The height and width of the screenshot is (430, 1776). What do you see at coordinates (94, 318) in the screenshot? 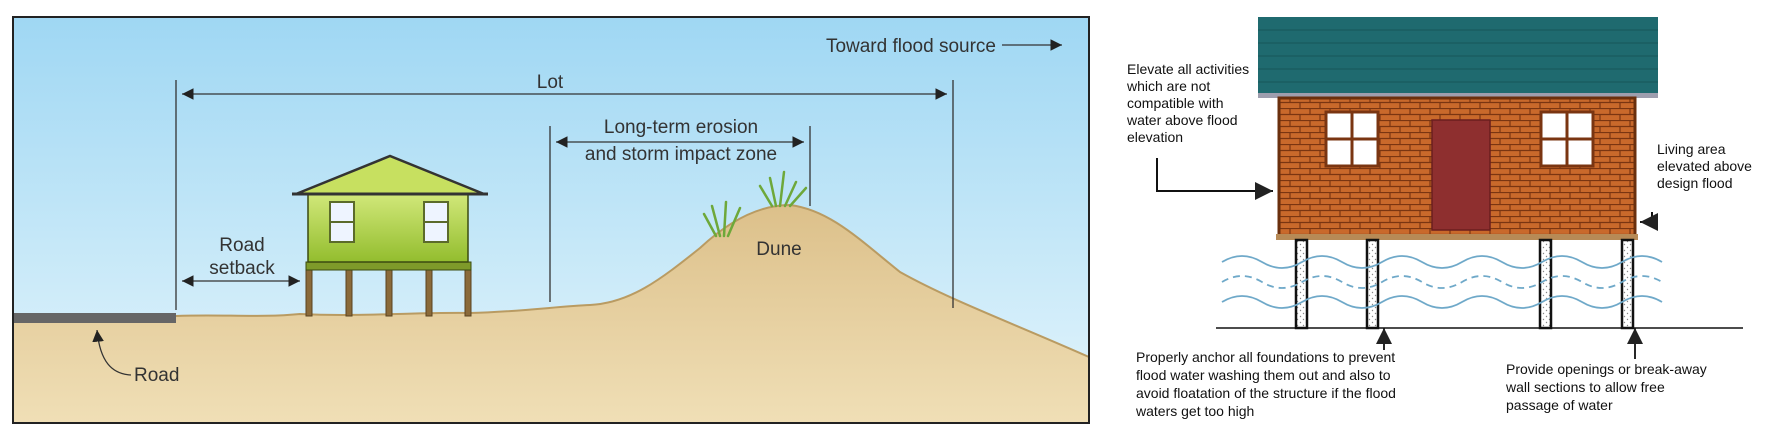
I see `road-surface` at bounding box center [94, 318].